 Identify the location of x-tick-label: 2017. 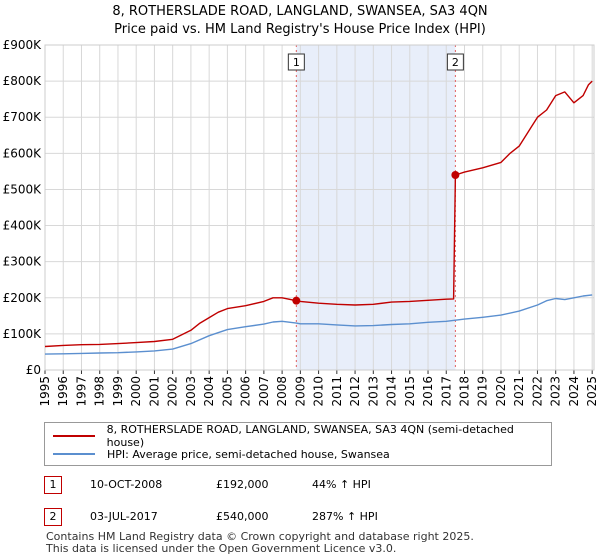
(446, 391).